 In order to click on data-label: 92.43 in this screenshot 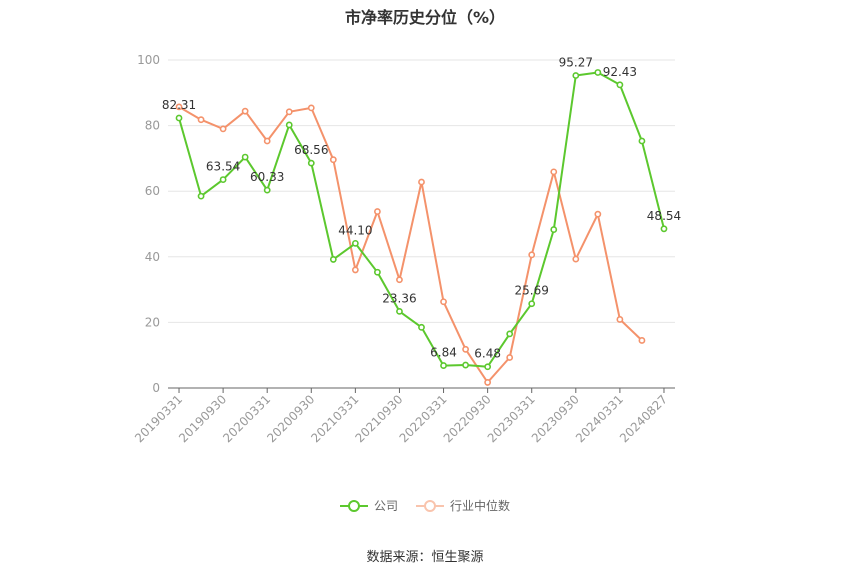, I will do `click(620, 72)`.